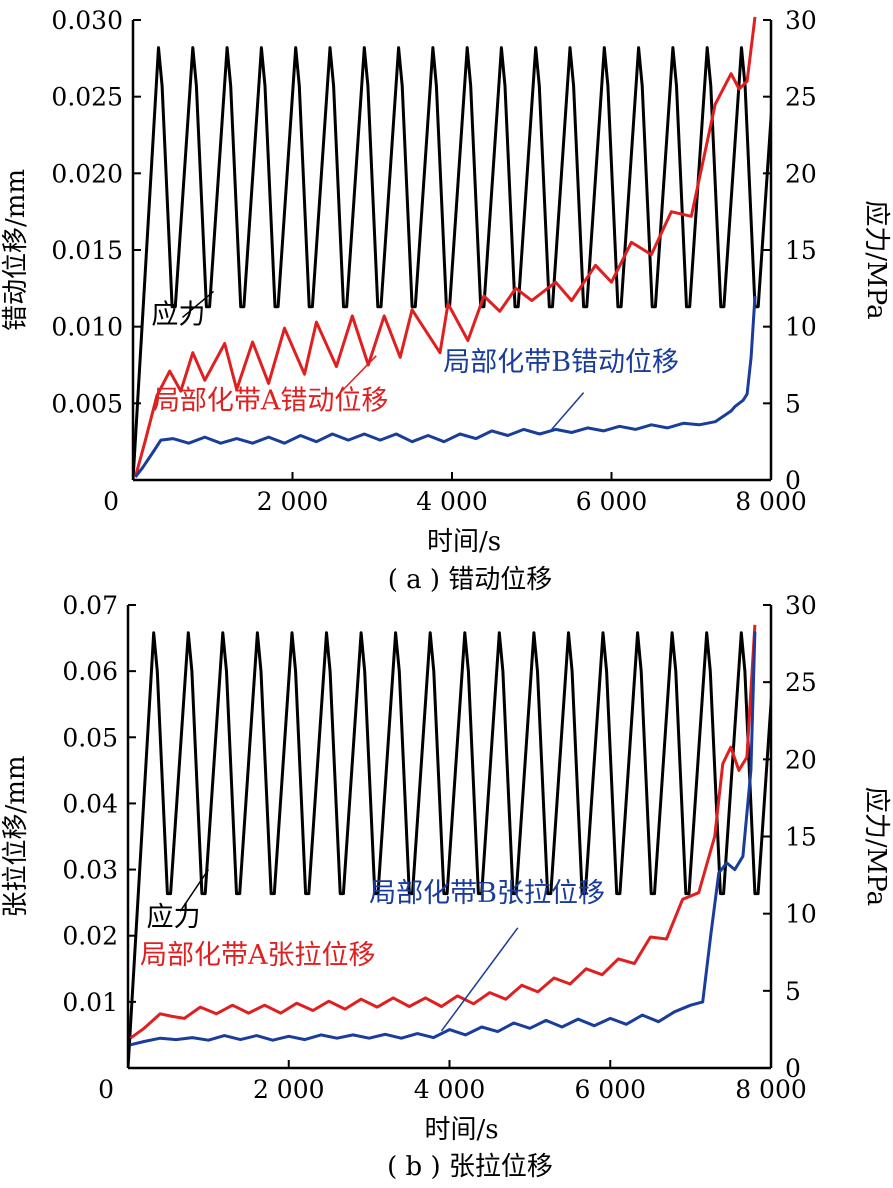 Image resolution: width=893 pixels, height=1188 pixels. Describe the element at coordinates (358, 374) in the screenshot. I see `chart-a-zone-a-leader-line` at that location.